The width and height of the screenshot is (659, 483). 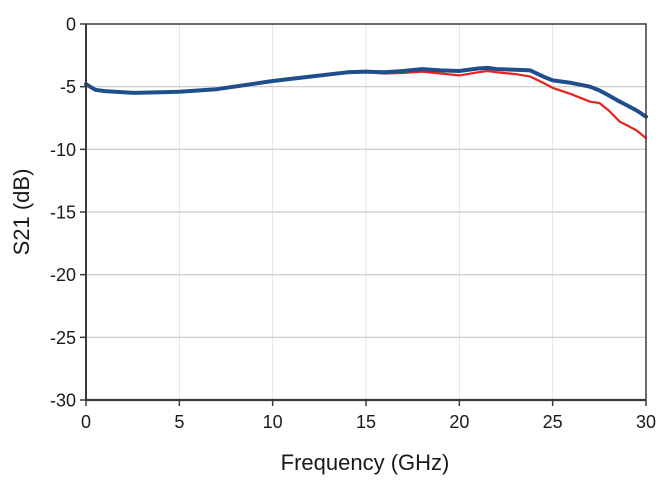 I want to click on x-tick-label: 15, so click(x=366, y=422).